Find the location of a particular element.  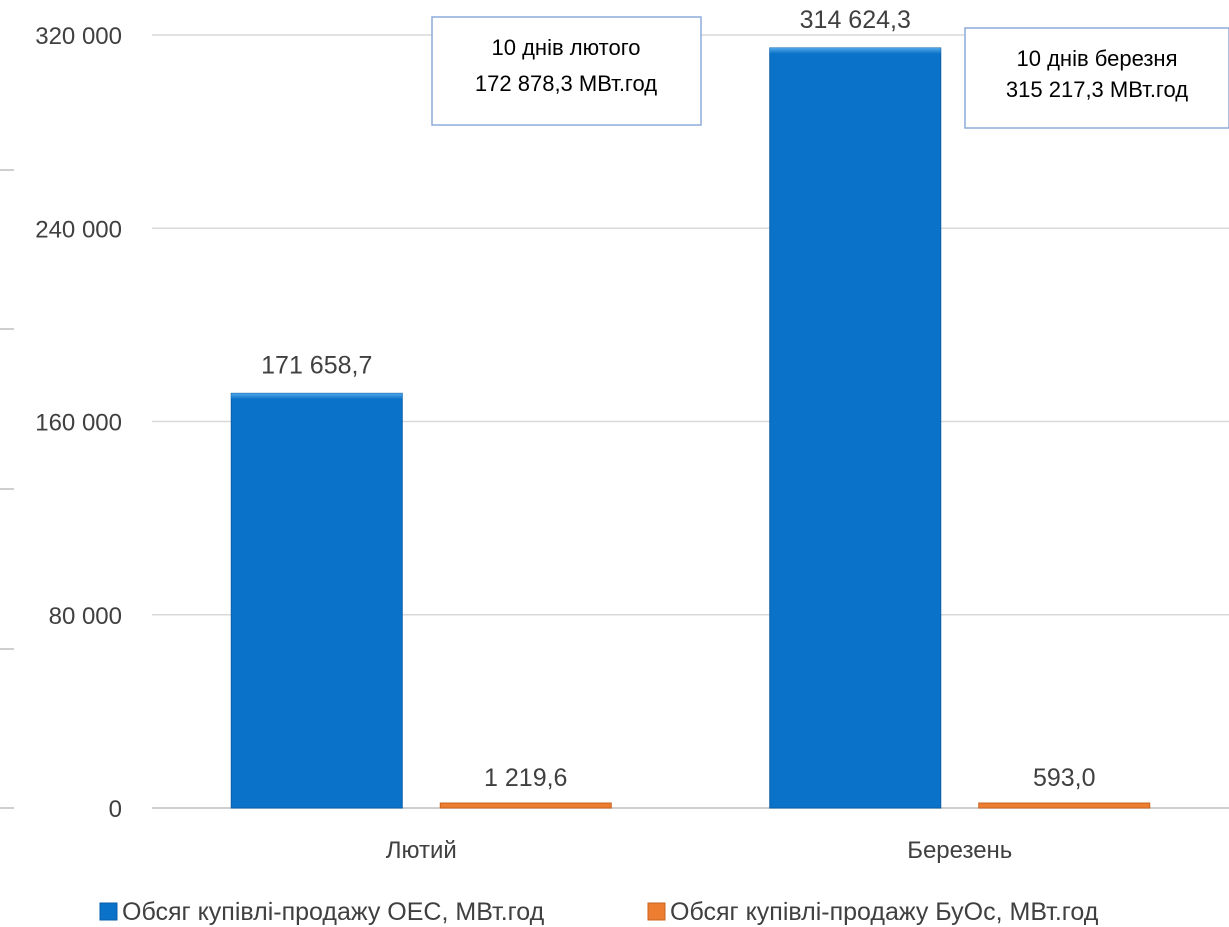

x-category-label: Лютий is located at coordinates (421, 850).